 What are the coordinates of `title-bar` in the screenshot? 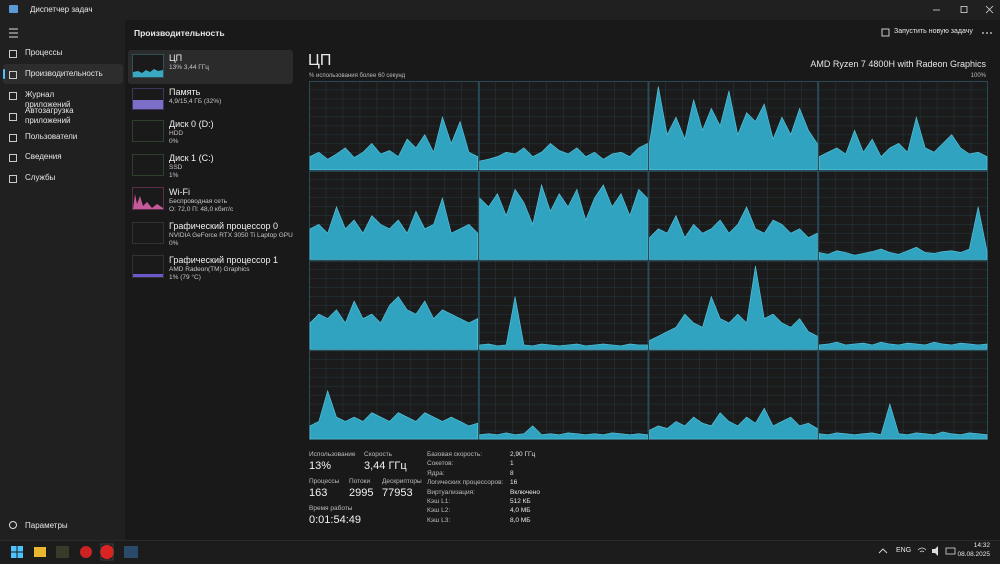 It's located at (500, 10).